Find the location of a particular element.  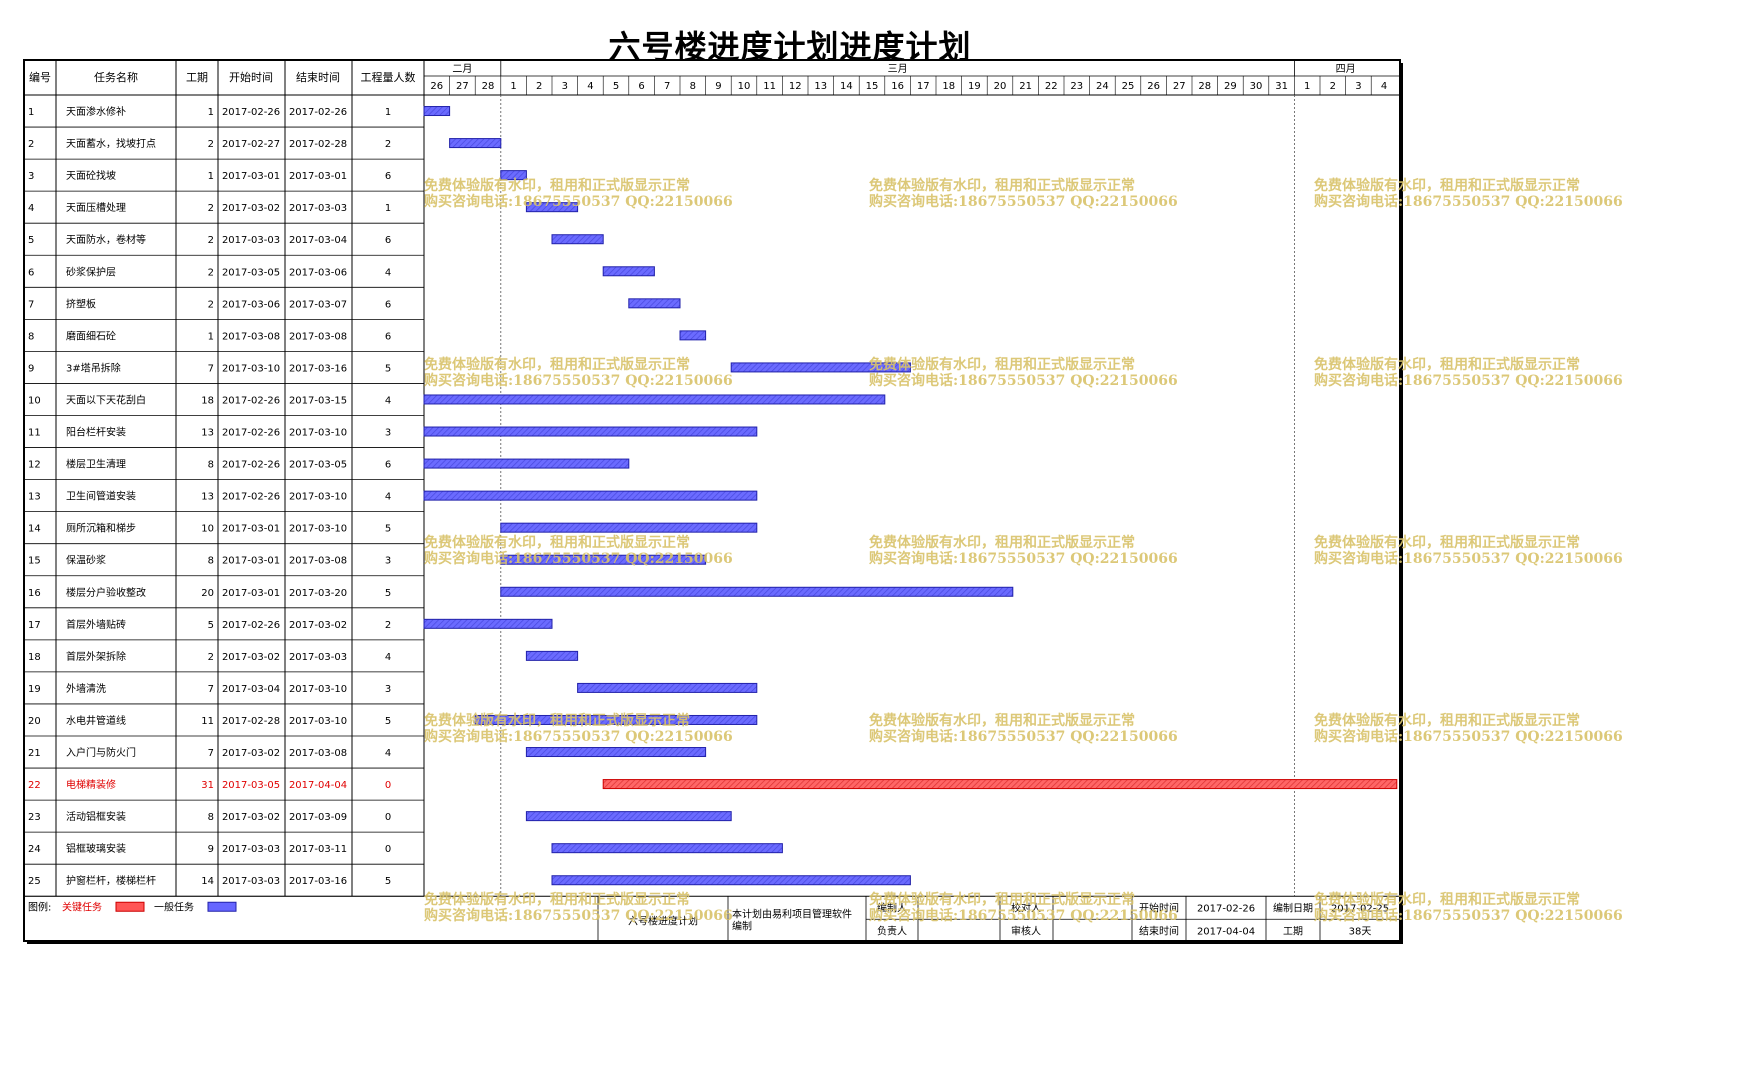

task-end: 2017-03-06 is located at coordinates (318, 272).